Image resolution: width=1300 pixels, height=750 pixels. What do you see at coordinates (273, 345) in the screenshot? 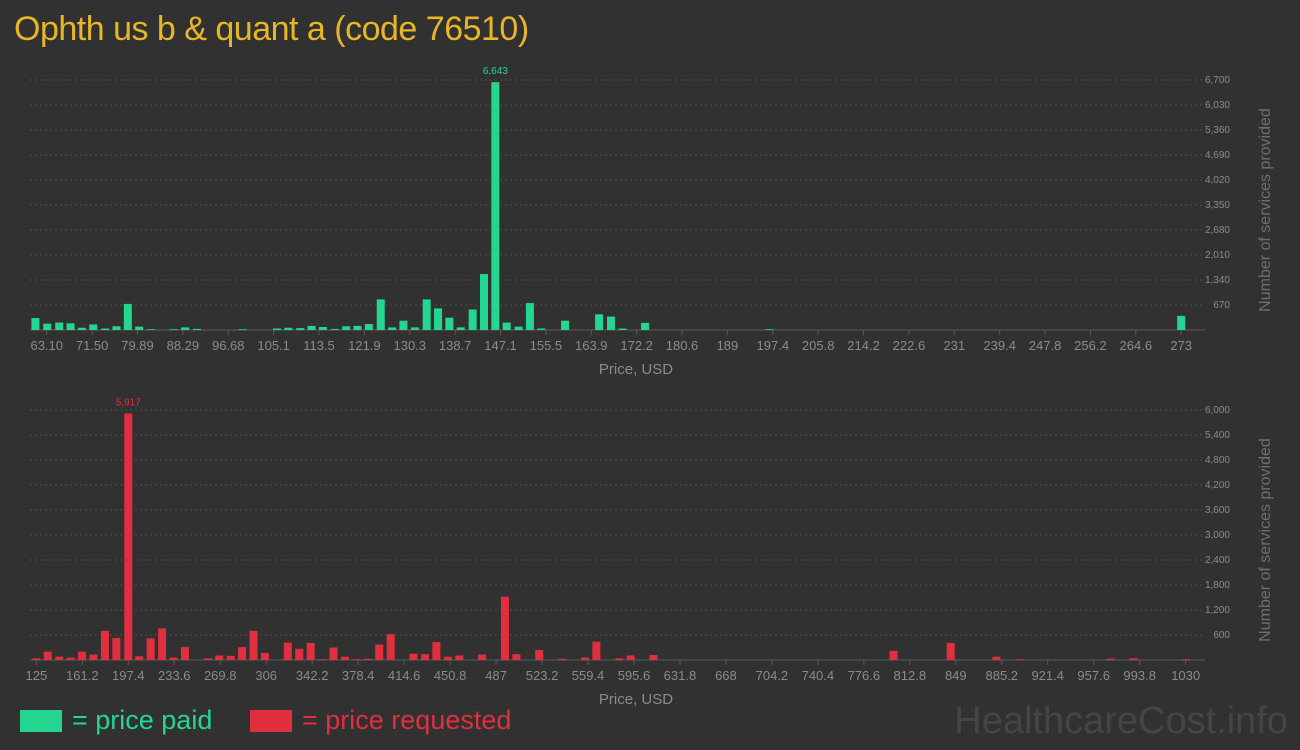
I see `x-tick-label: 105.1` at bounding box center [273, 345].